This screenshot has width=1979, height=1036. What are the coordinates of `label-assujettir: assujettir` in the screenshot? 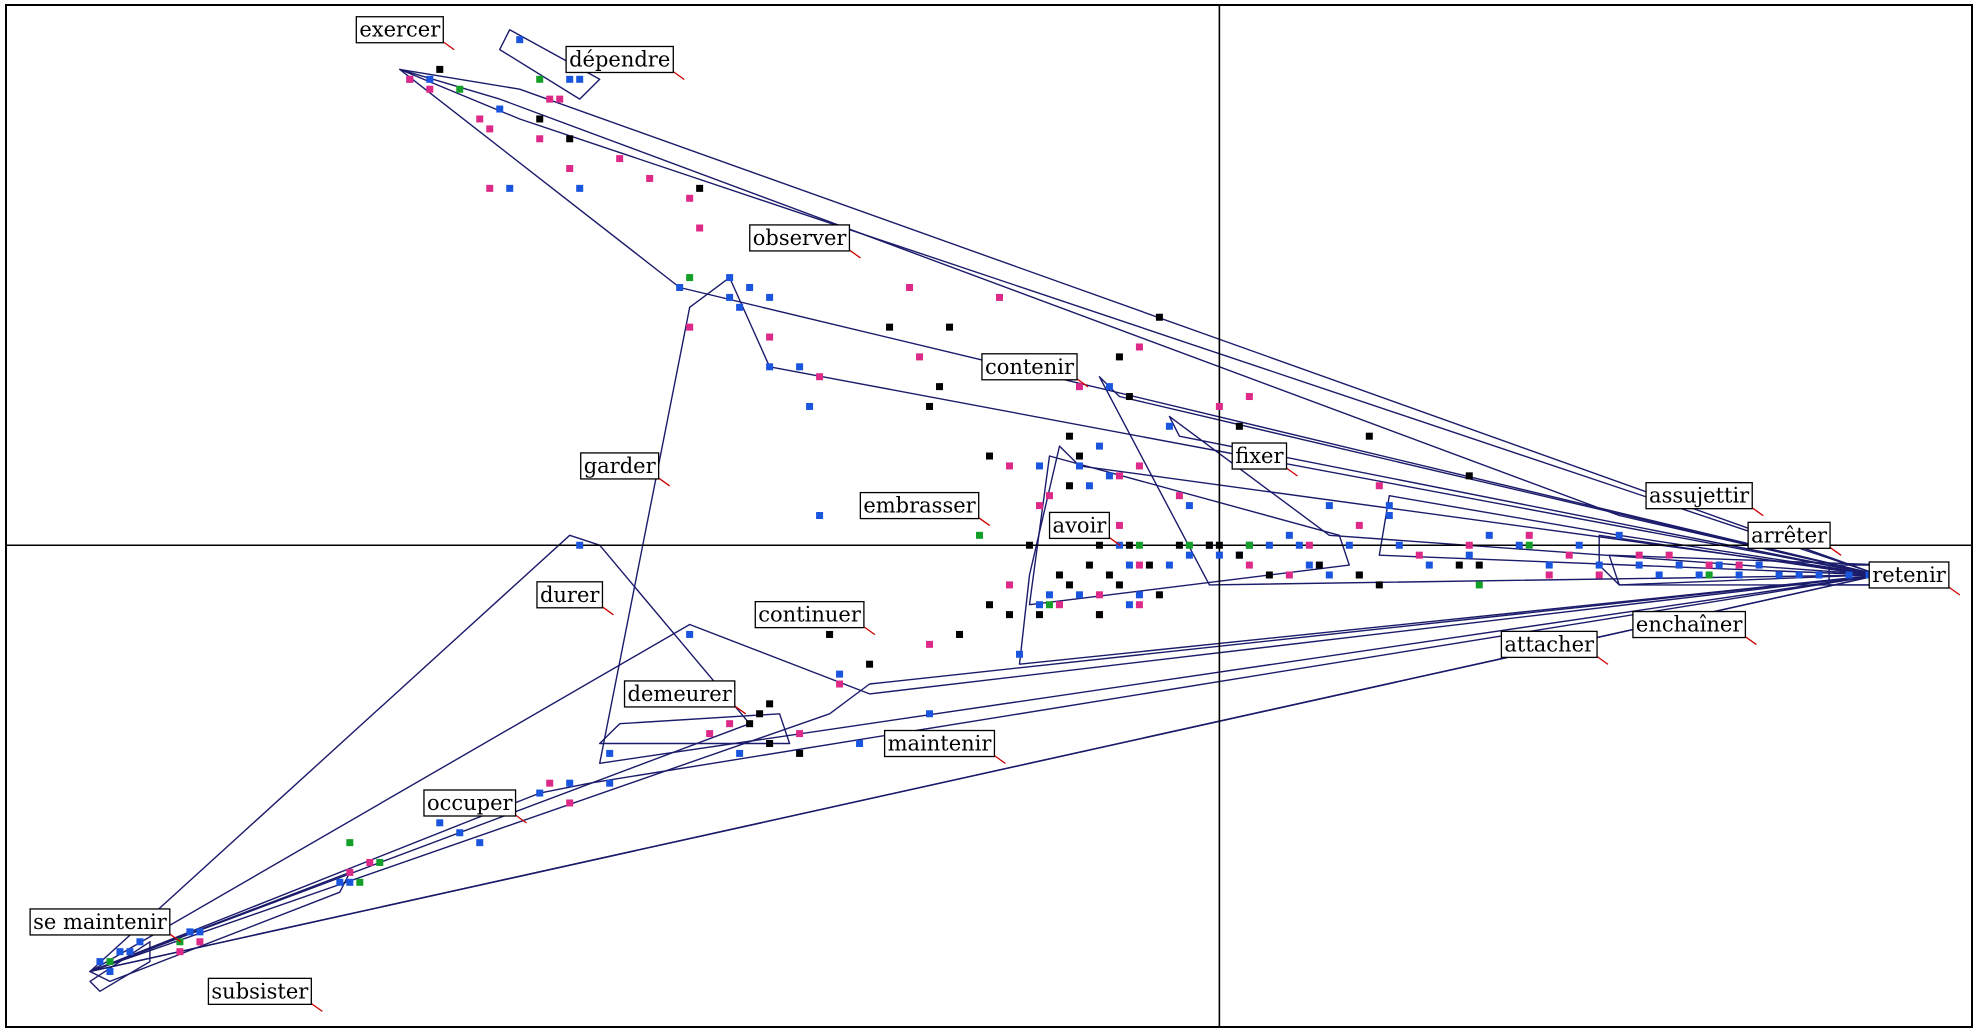 It's located at (1699, 496).